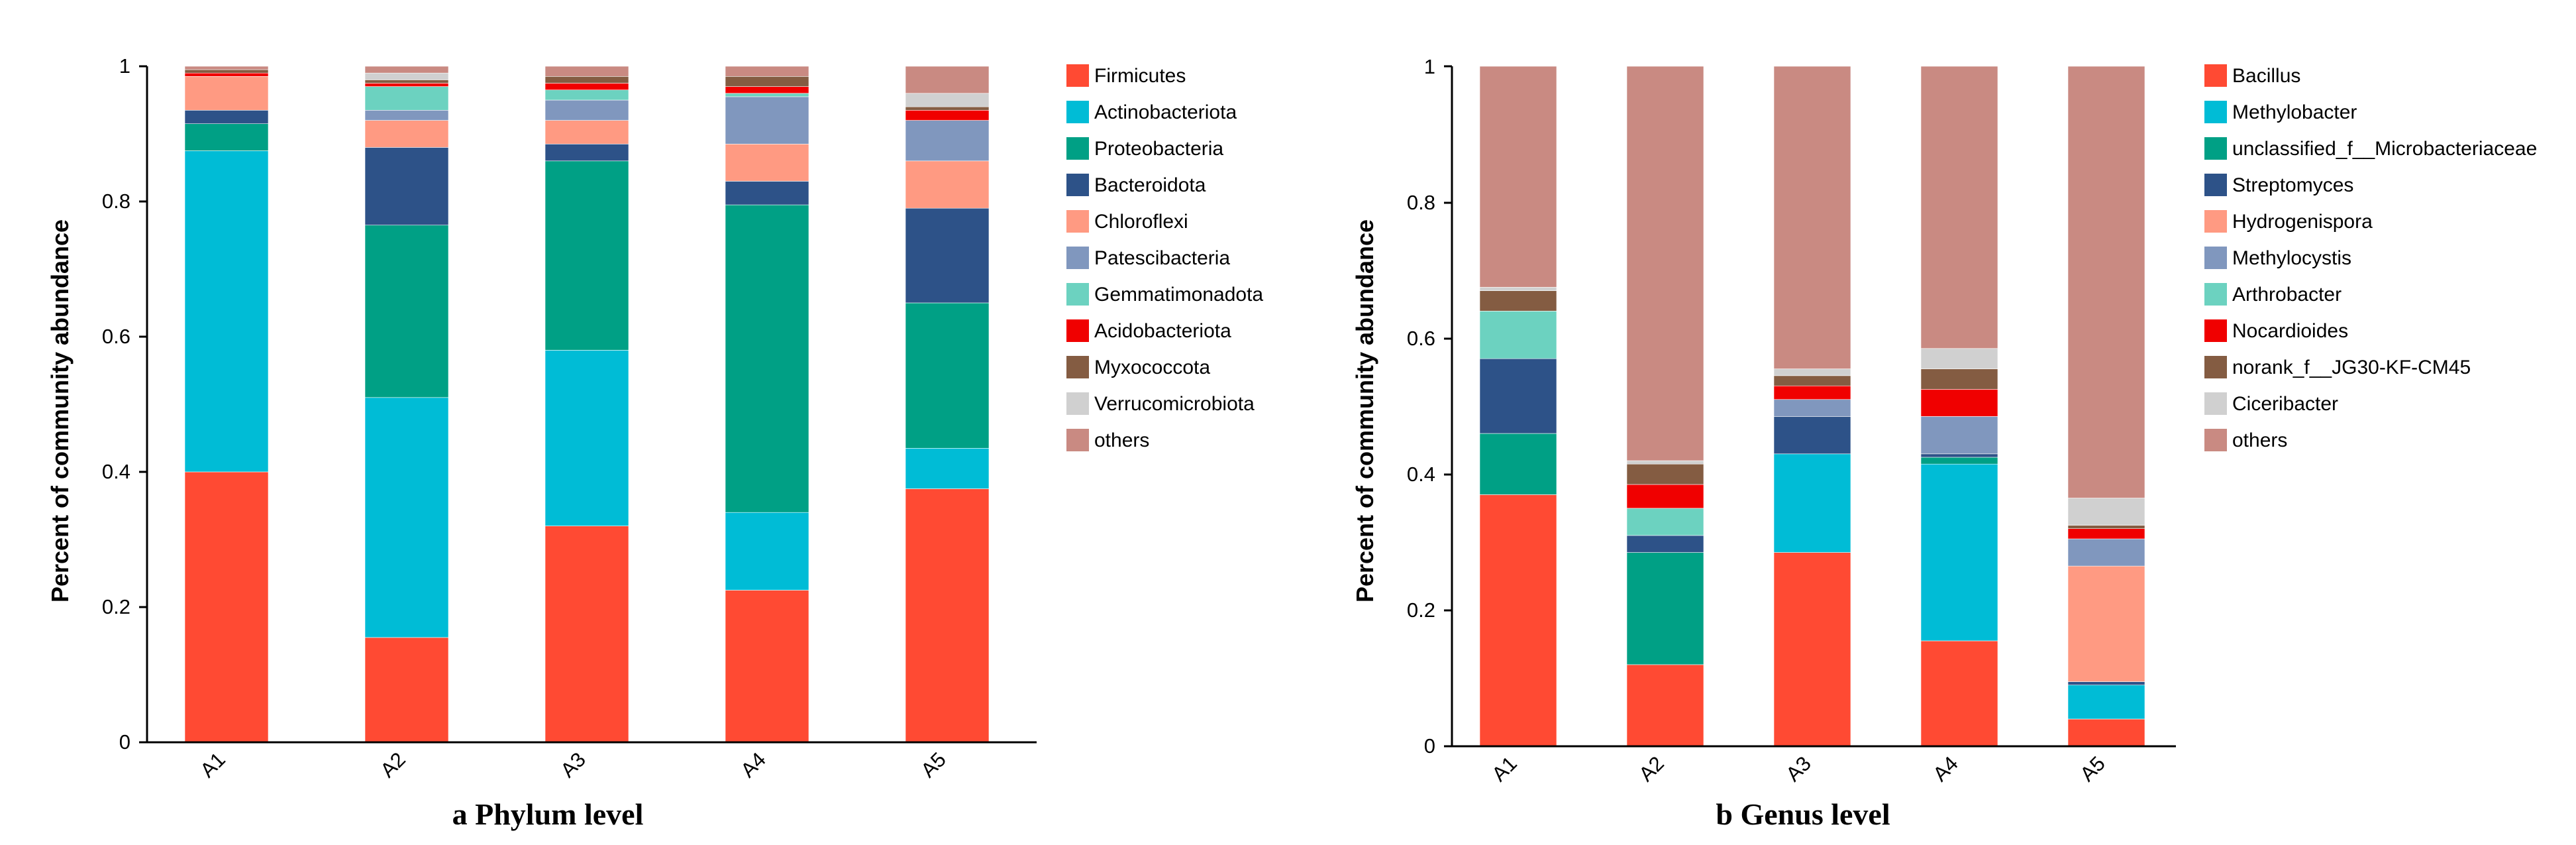 The image size is (2576, 845). I want to click on bar-segment-A5-Bacillus, so click(2106, 732).